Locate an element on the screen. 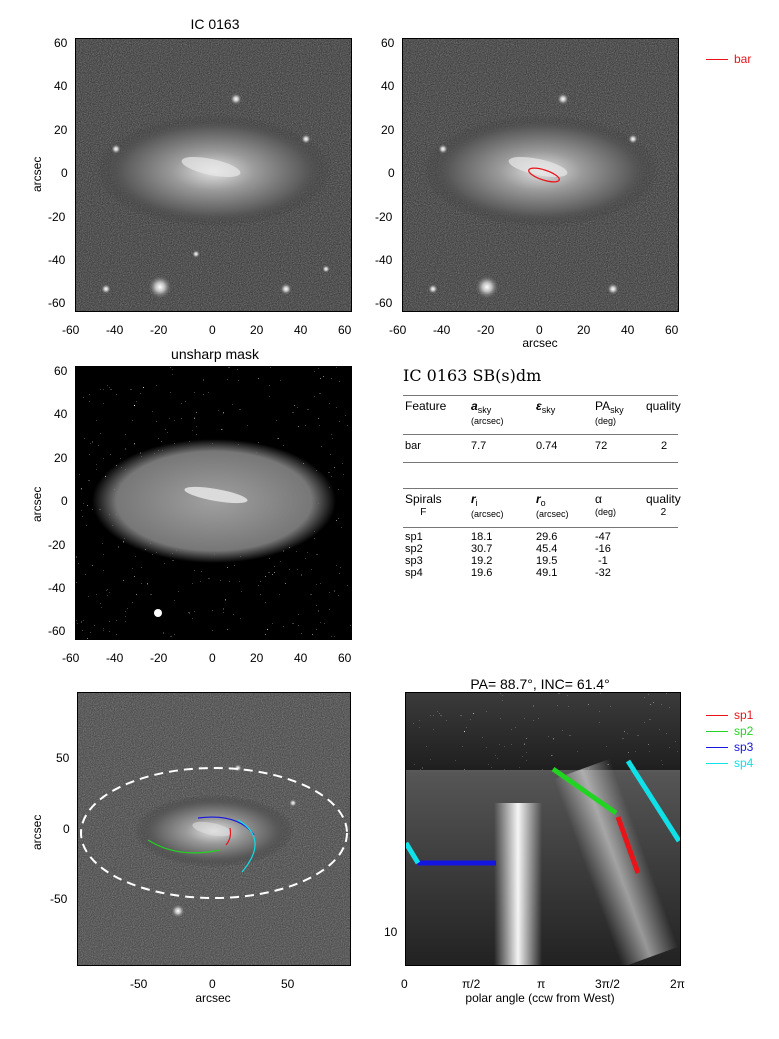 This screenshot has width=779, height=1039. bar-fit-panel is located at coordinates (540, 175).